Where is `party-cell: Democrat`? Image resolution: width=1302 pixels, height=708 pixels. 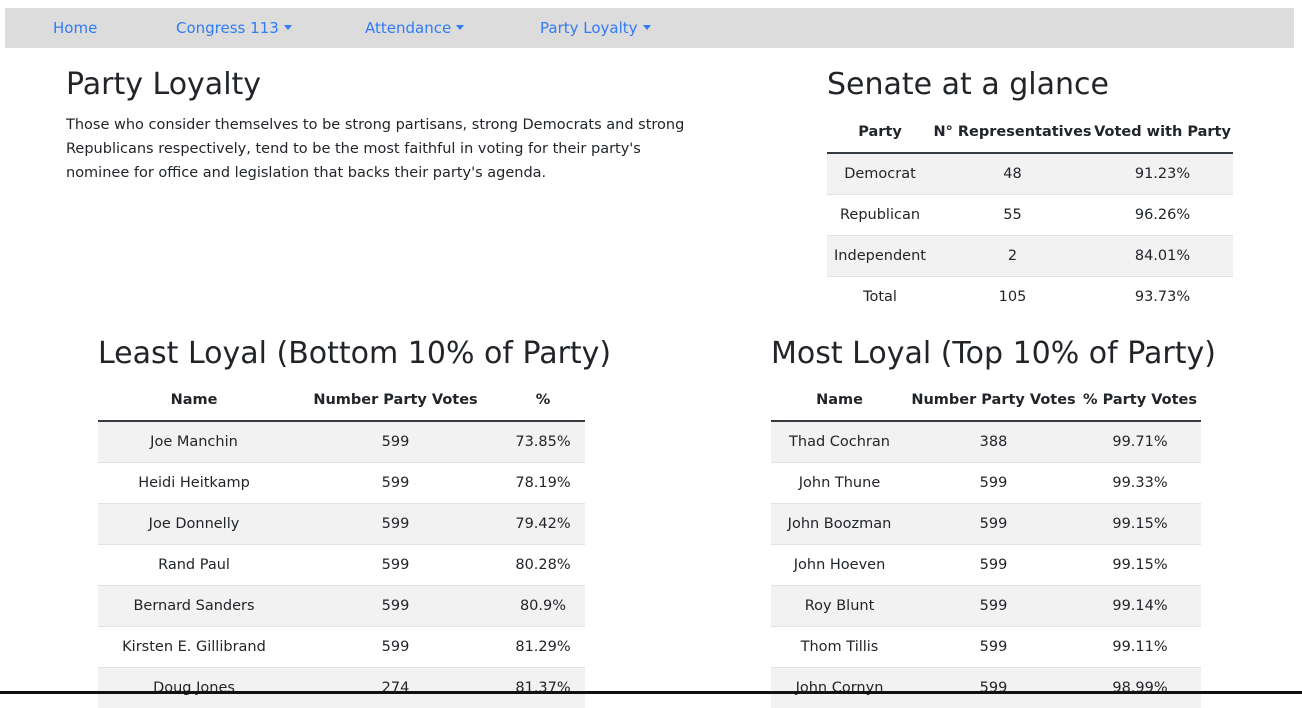 party-cell: Democrat is located at coordinates (880, 174).